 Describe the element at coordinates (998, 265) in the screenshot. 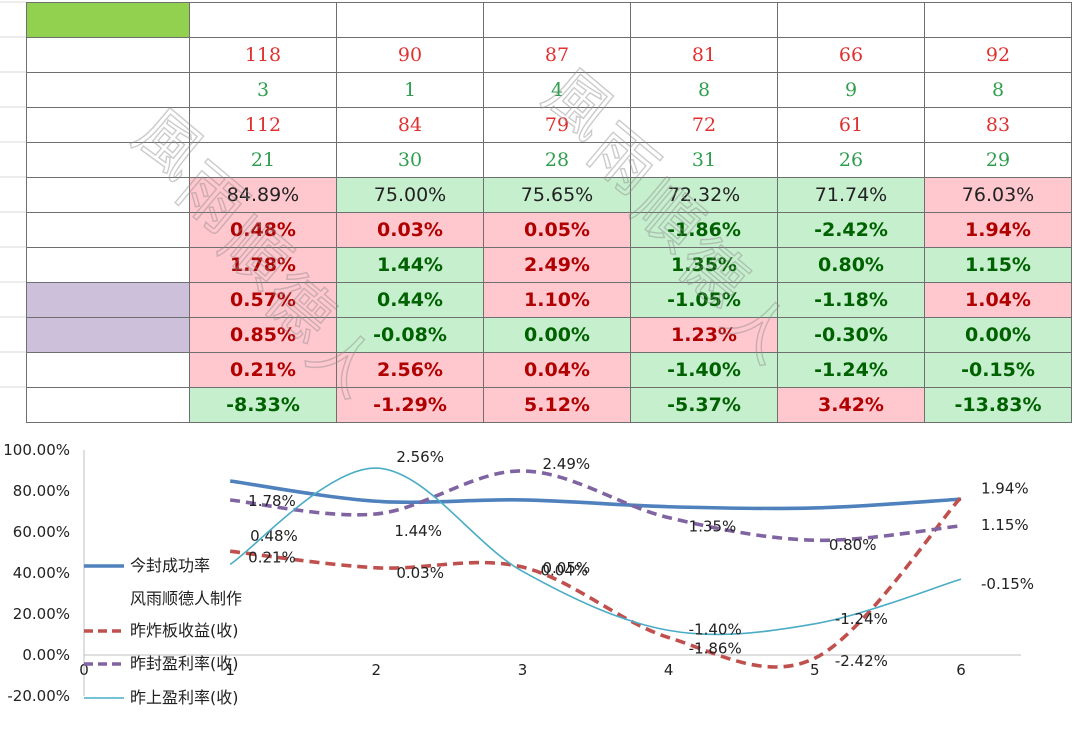

I see `value-cell: 1.15%` at that location.